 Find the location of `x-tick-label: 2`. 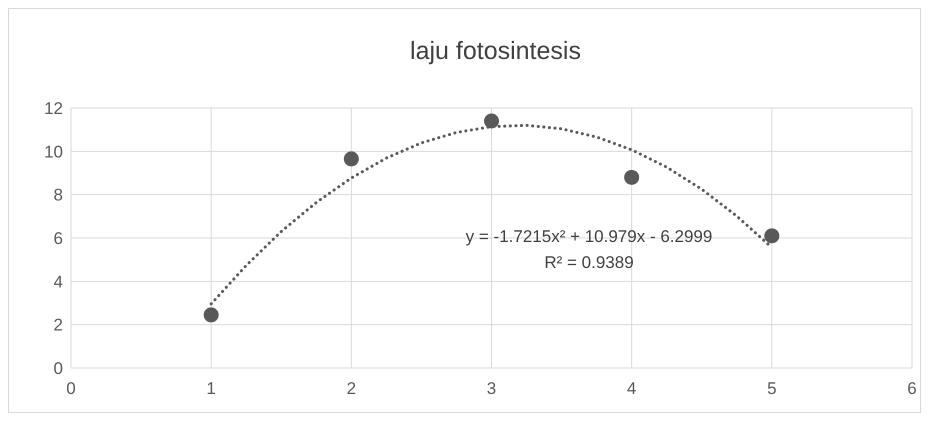

x-tick-label: 2 is located at coordinates (351, 388).